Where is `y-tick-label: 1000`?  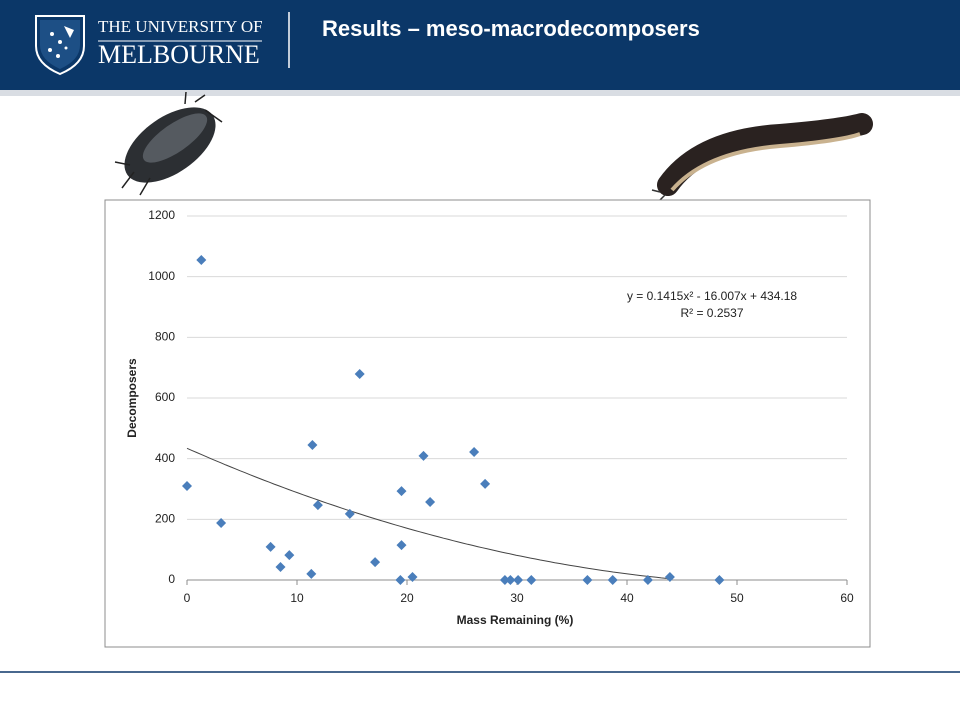
y-tick-label: 1000 is located at coordinates (161, 276).